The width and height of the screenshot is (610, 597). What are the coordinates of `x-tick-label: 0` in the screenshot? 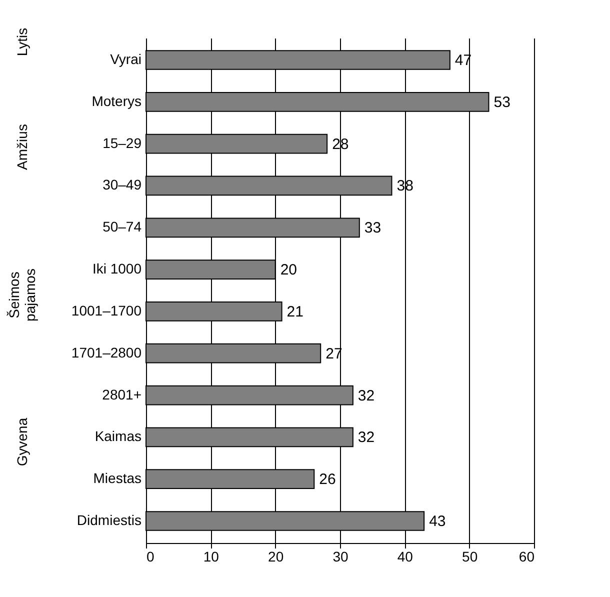 It's located at (150, 556).